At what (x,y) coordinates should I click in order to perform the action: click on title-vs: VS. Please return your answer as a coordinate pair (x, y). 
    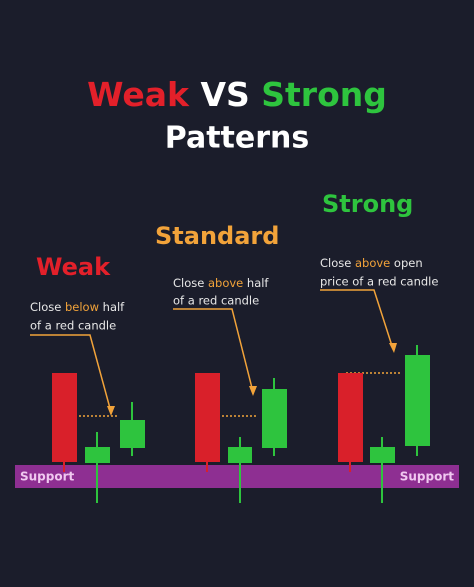
    Looking at the image, I should click on (224, 94).